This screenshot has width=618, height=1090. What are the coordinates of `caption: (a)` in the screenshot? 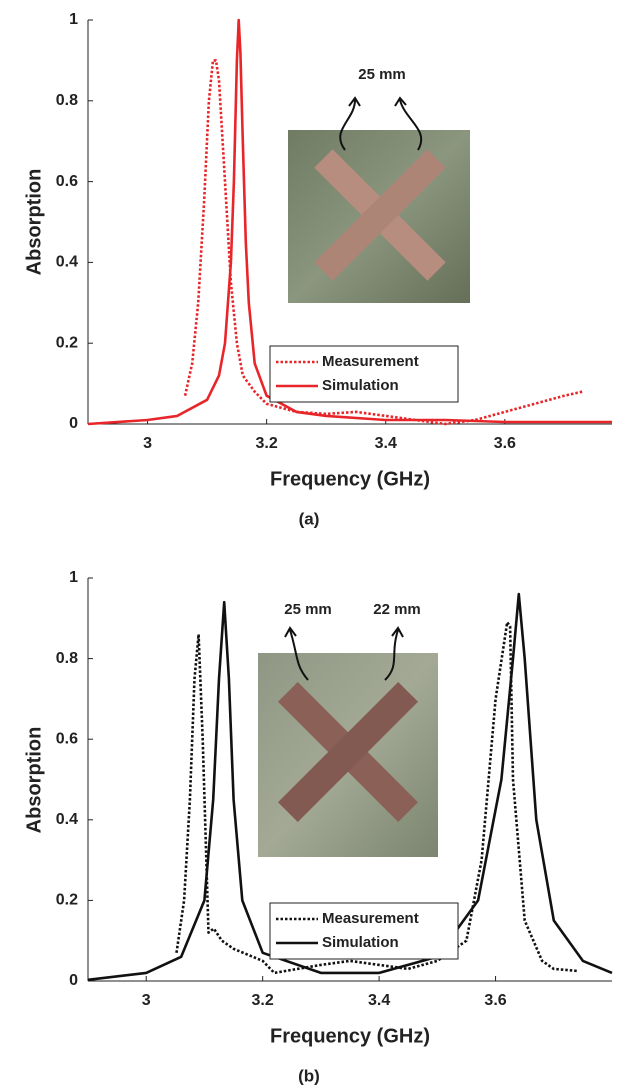 It's located at (309, 518).